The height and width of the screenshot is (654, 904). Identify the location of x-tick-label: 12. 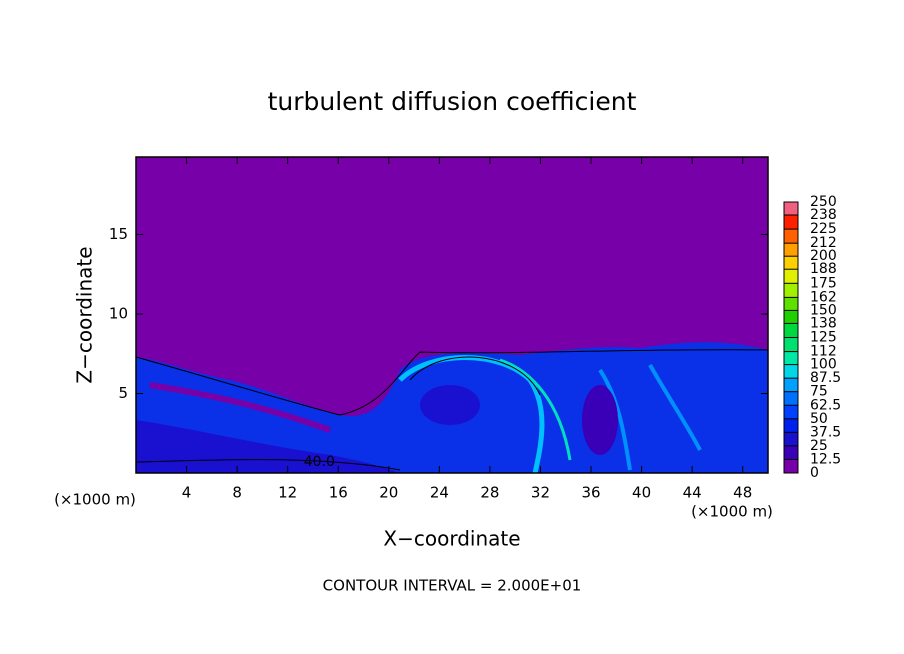
(287, 493).